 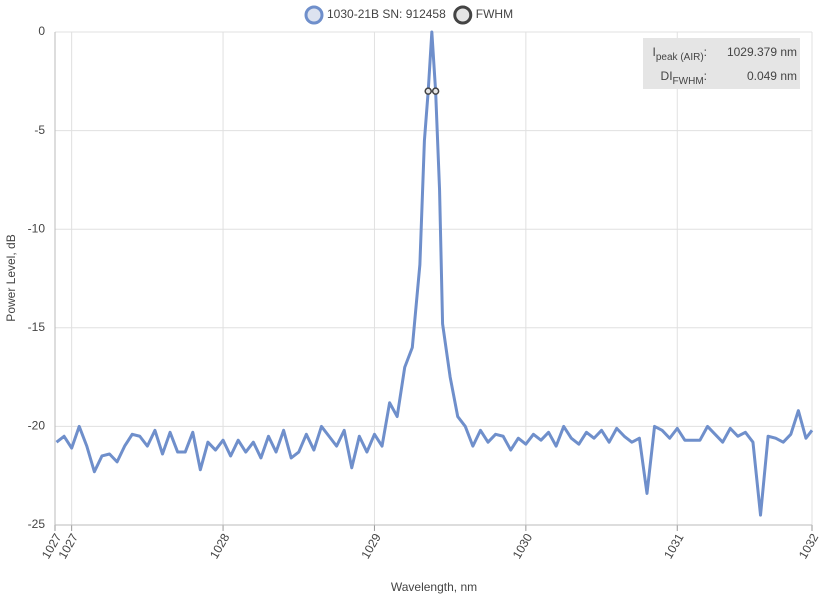 I want to click on y-tick-label: -20, so click(x=37, y=426).